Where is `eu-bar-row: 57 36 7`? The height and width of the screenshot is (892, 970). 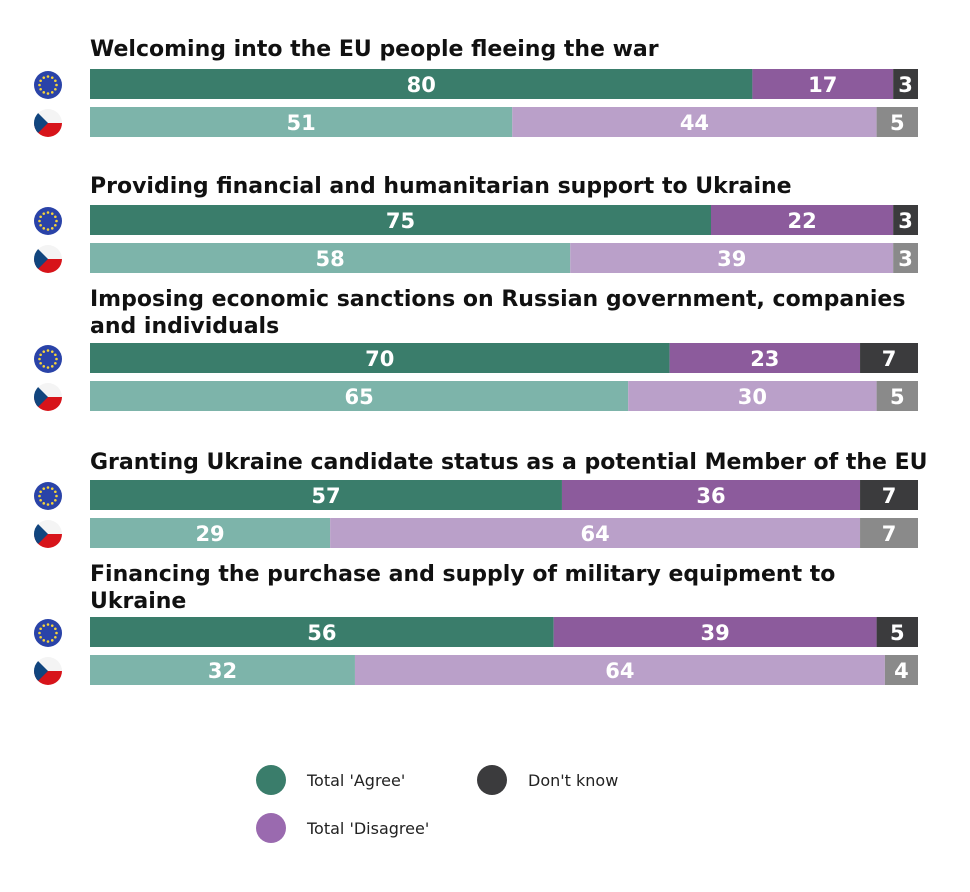
eu-bar-row: 57 36 7 is located at coordinates (476, 495).